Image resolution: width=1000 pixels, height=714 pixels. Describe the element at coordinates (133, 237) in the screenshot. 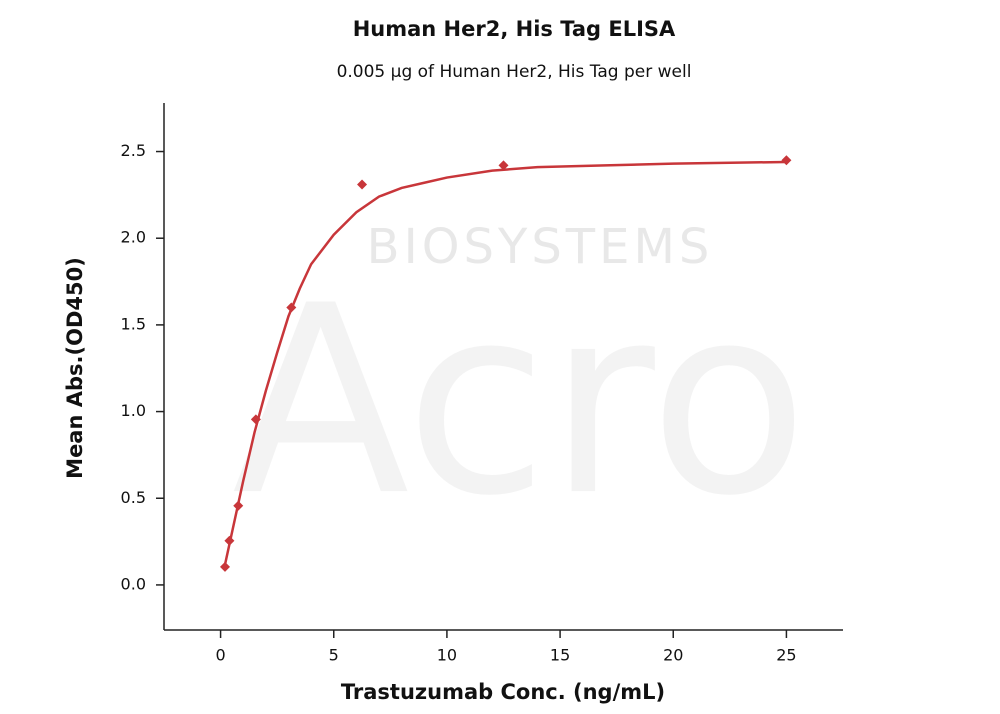

I see `y-tick-label: 2.0` at that location.